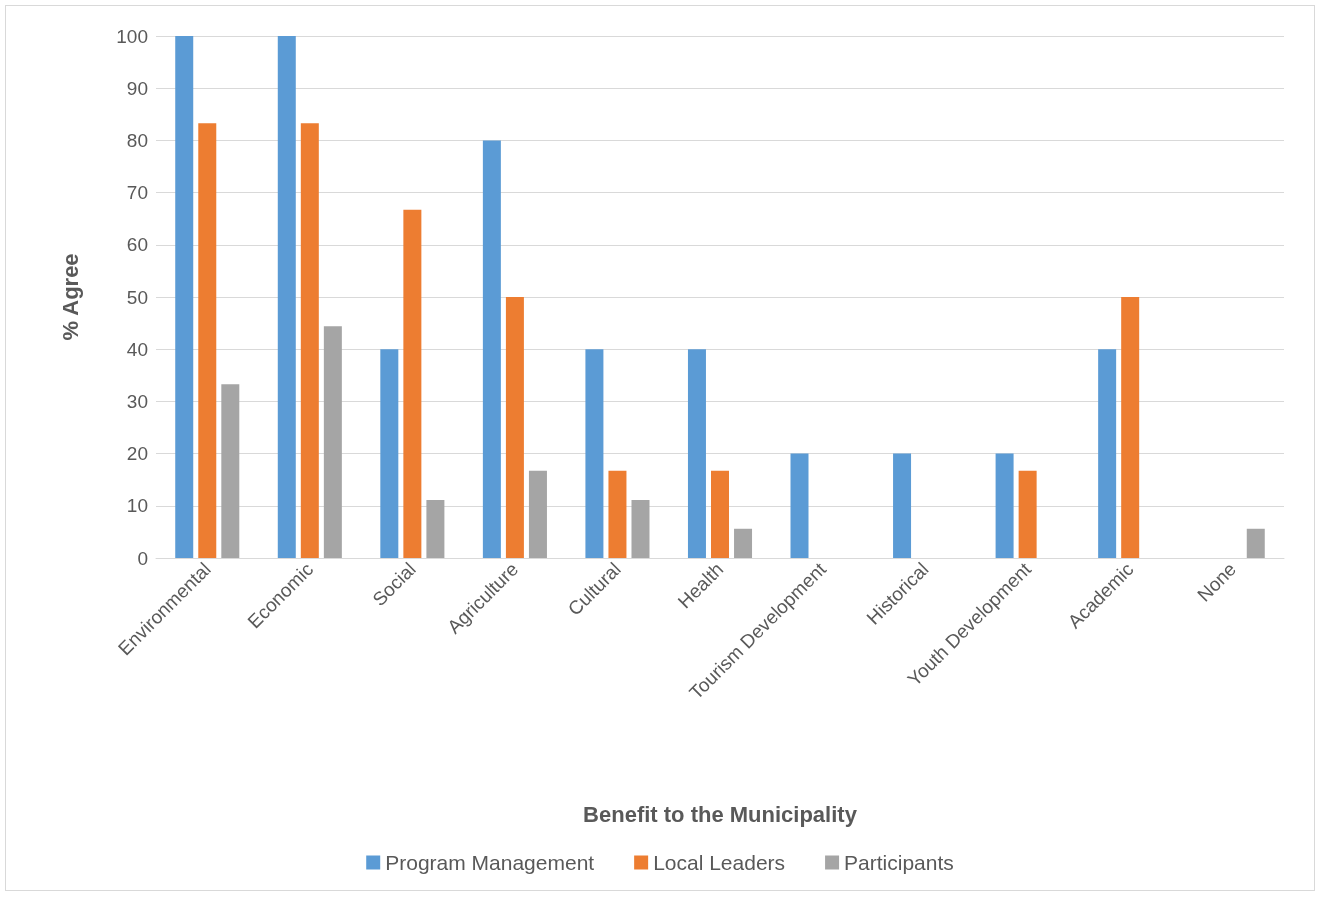 Image resolution: width=1322 pixels, height=898 pixels. What do you see at coordinates (899, 862) in the screenshot?
I see `legend-label: Participants` at bounding box center [899, 862].